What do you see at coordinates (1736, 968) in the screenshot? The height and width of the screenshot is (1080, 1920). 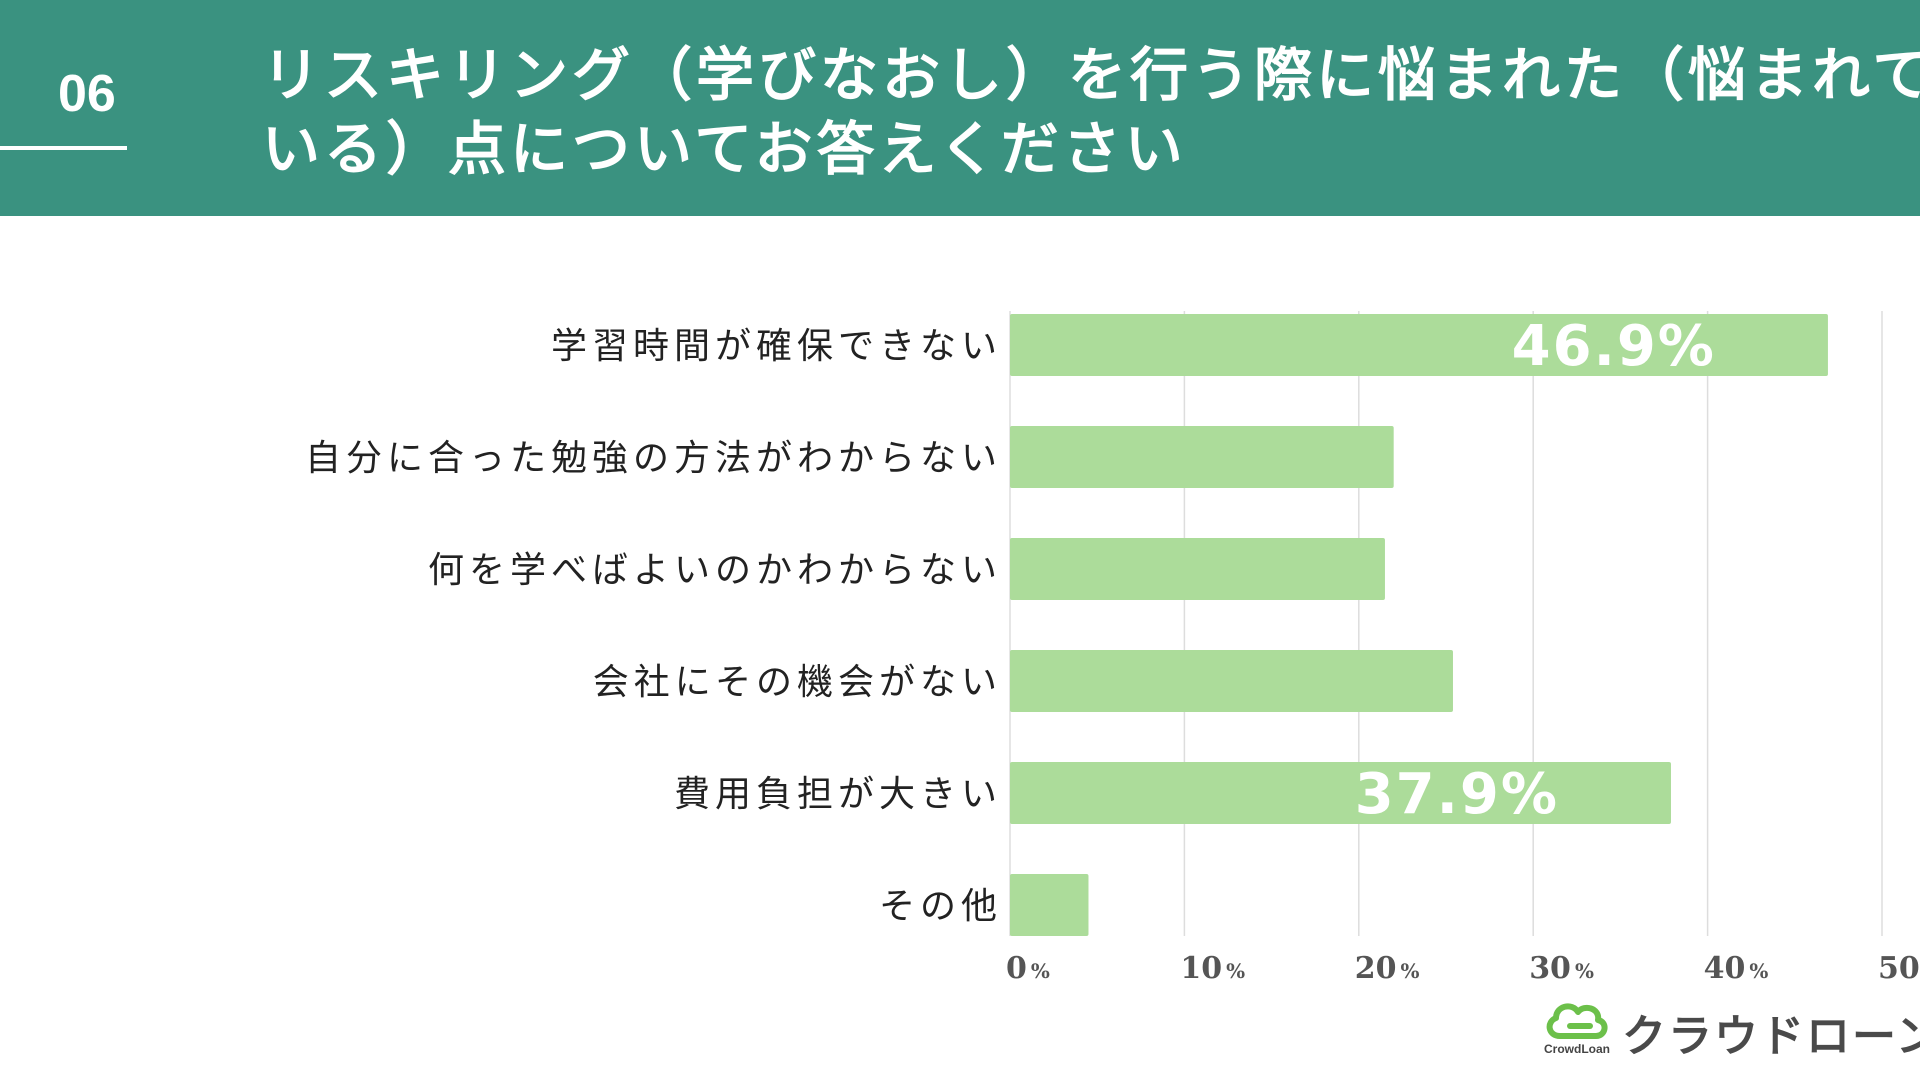 I see `tick-label-40: 40%` at bounding box center [1736, 968].